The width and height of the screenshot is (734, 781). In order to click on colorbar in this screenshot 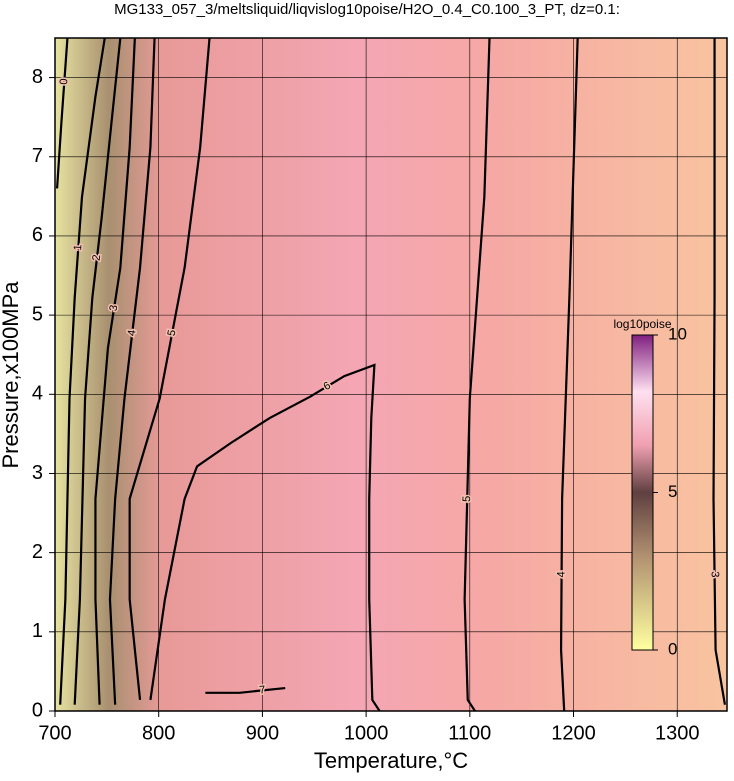, I will do `click(642, 492)`.